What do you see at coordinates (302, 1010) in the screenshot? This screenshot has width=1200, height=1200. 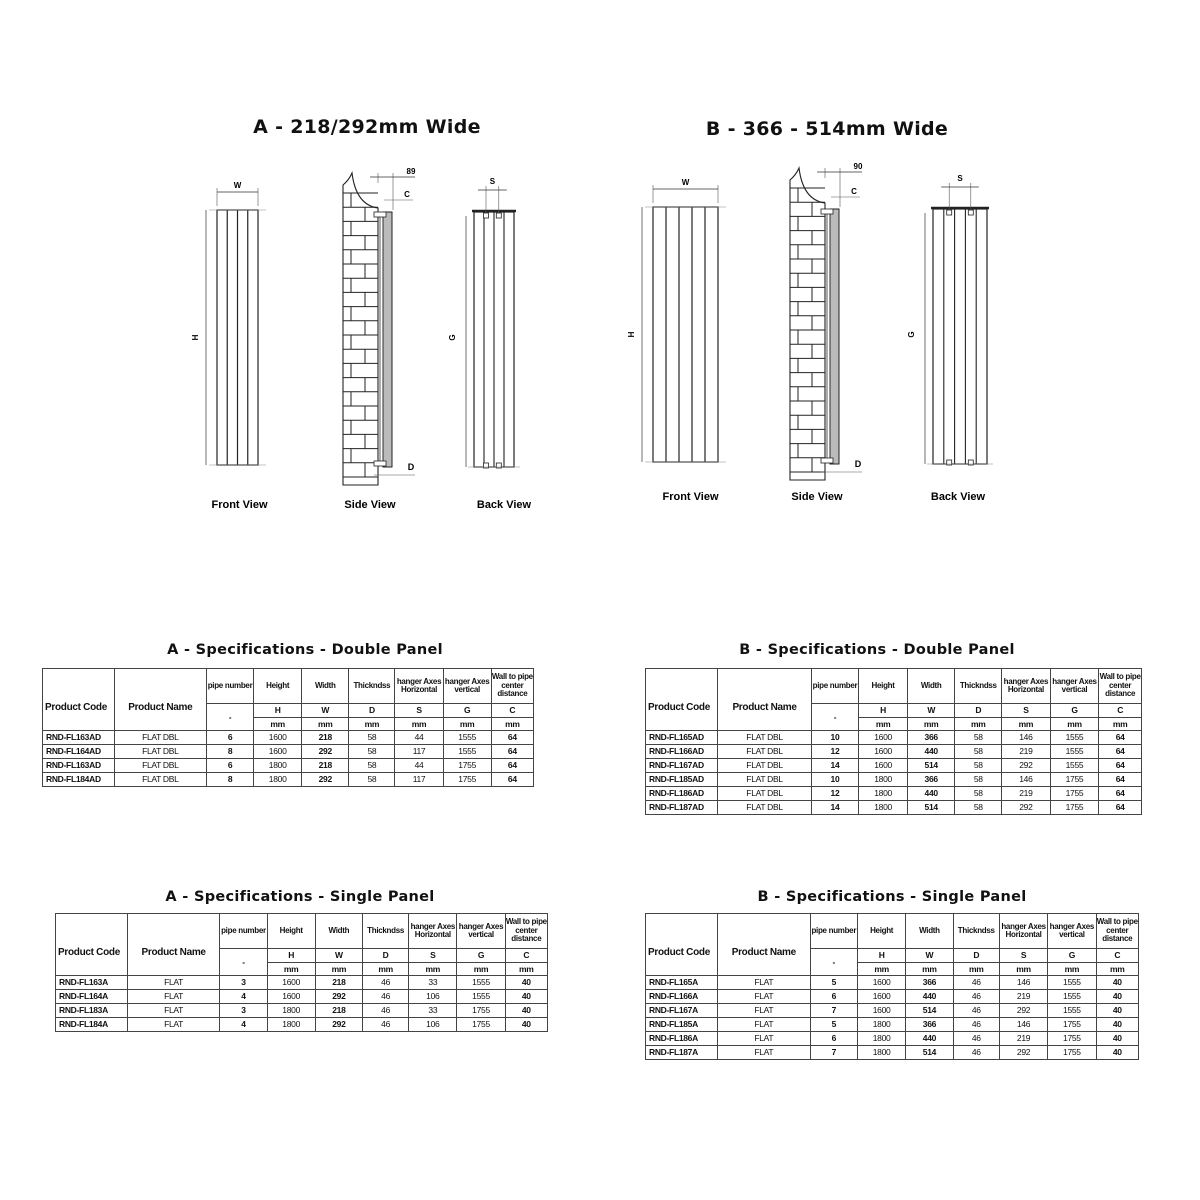 I see `table-row: RND-FL183A FLAT 3 1800 218 46 33 1755 40` at bounding box center [302, 1010].